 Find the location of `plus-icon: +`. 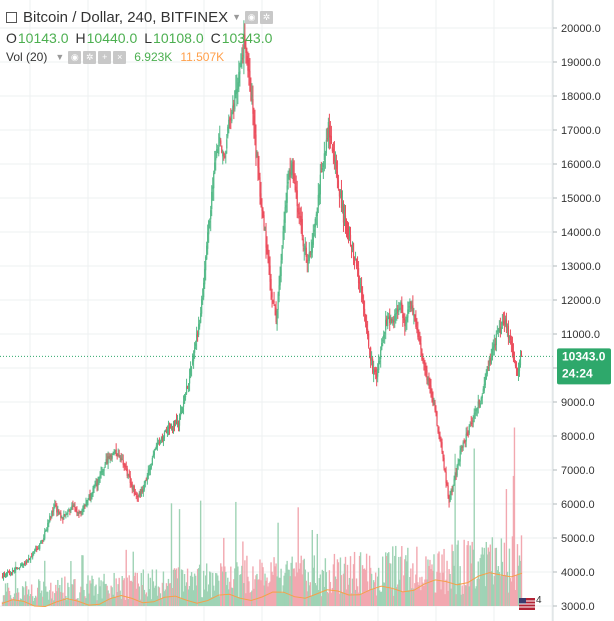

plus-icon: + is located at coordinates (105, 57).